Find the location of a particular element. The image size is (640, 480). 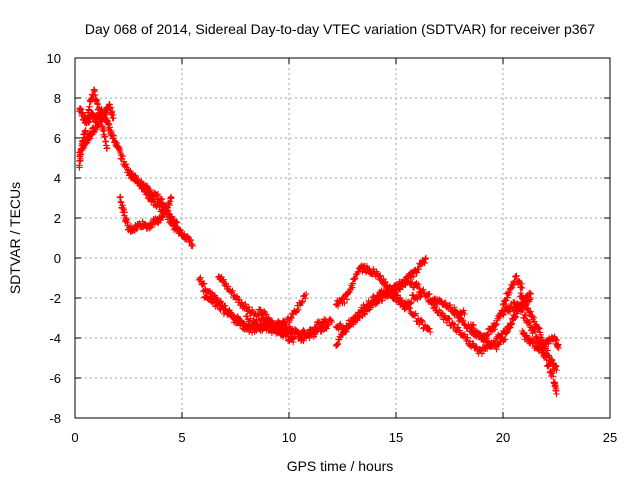

y-tick-label: 4 is located at coordinates (57, 178).